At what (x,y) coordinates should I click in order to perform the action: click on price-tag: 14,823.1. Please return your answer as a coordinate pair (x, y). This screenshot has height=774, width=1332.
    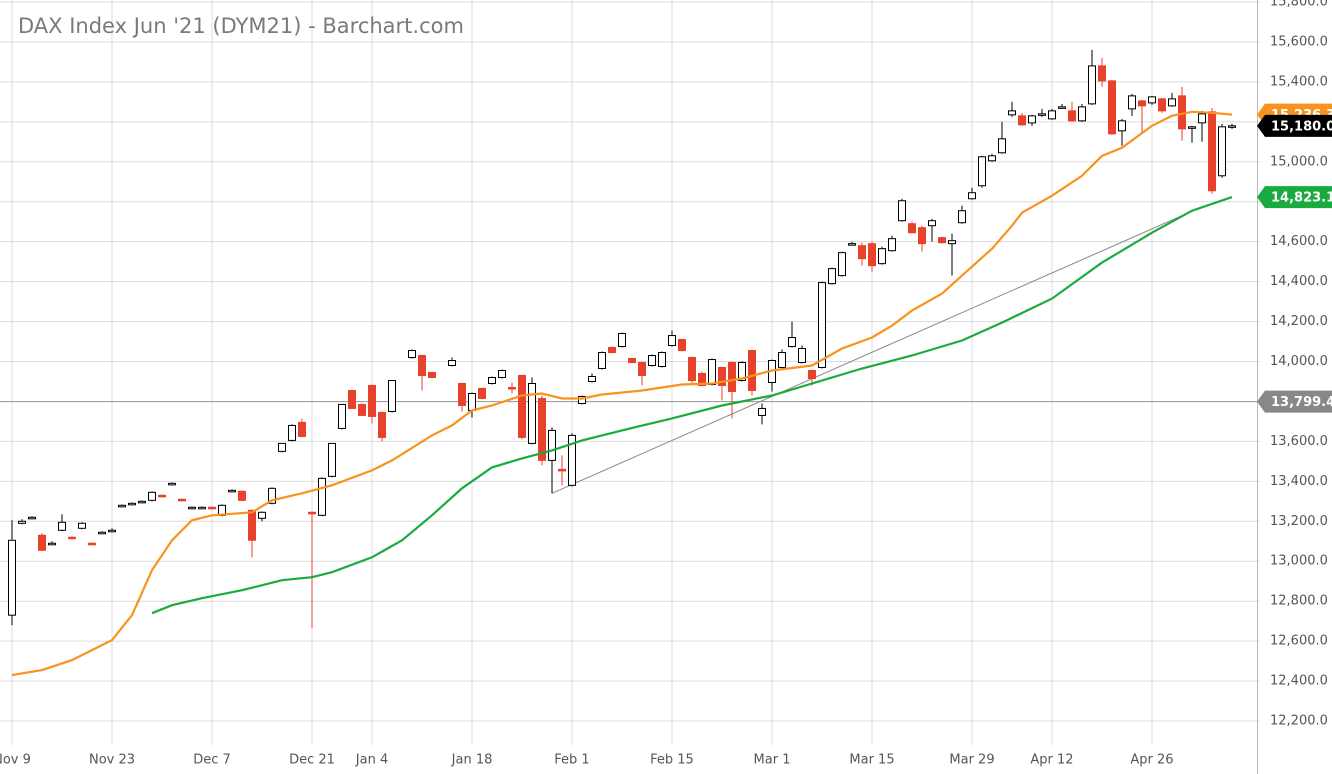
    Looking at the image, I should click on (1294, 197).